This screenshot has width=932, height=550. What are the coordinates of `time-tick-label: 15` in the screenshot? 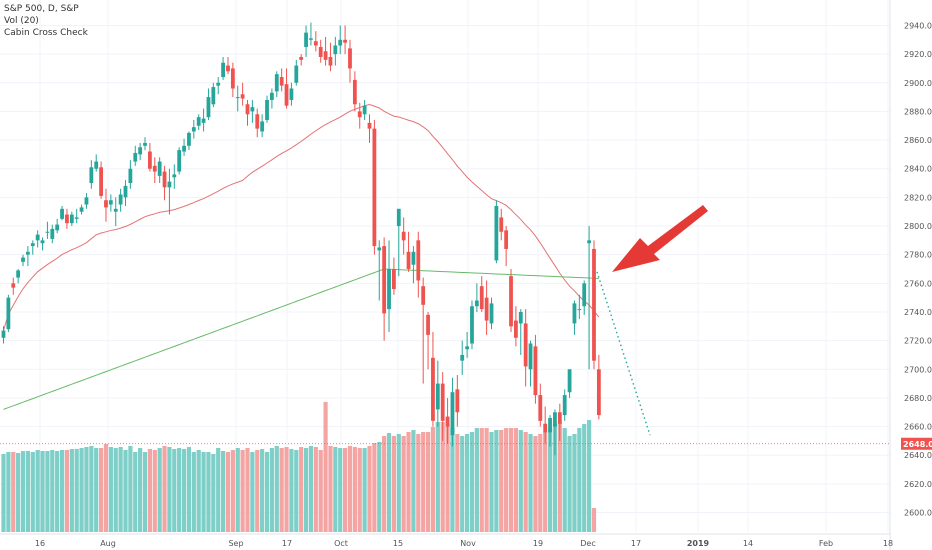 It's located at (398, 543).